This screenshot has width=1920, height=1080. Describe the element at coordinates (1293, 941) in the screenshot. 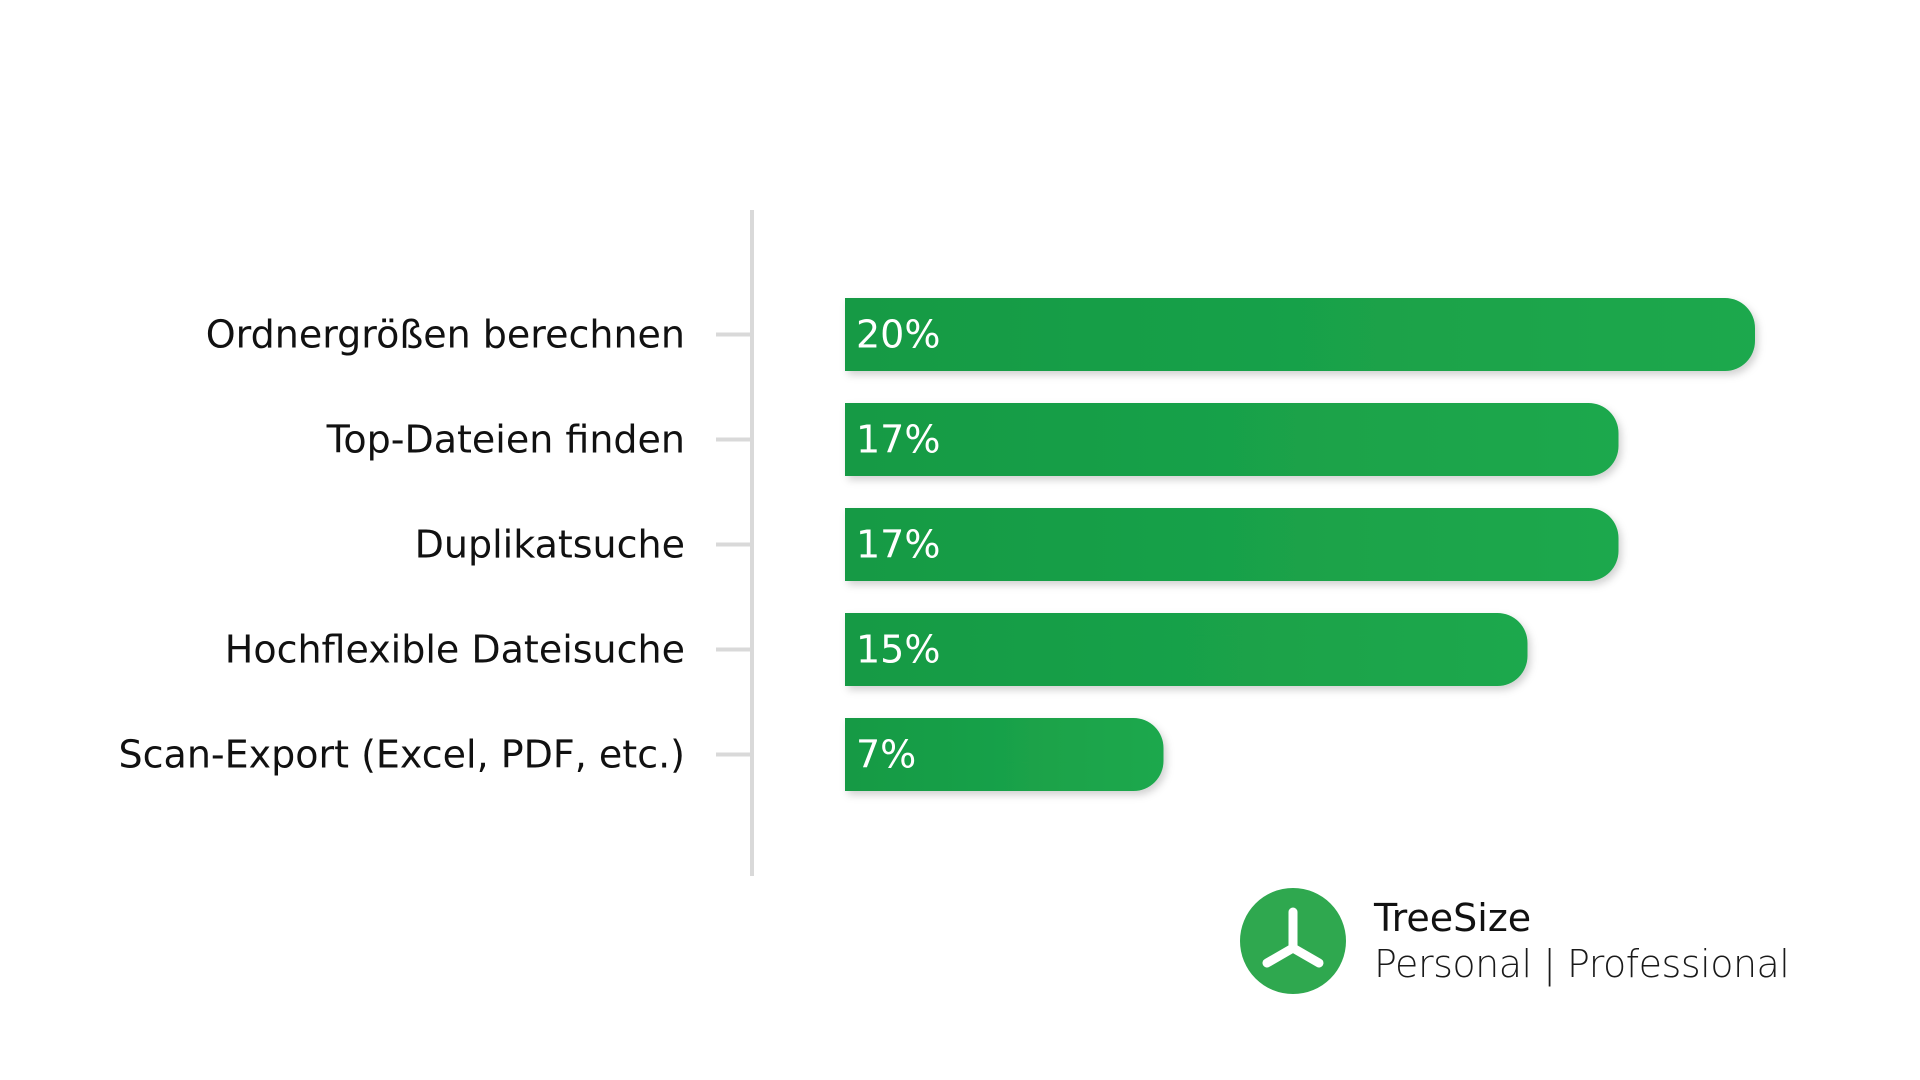

I see `treesize-logo-icon` at that location.